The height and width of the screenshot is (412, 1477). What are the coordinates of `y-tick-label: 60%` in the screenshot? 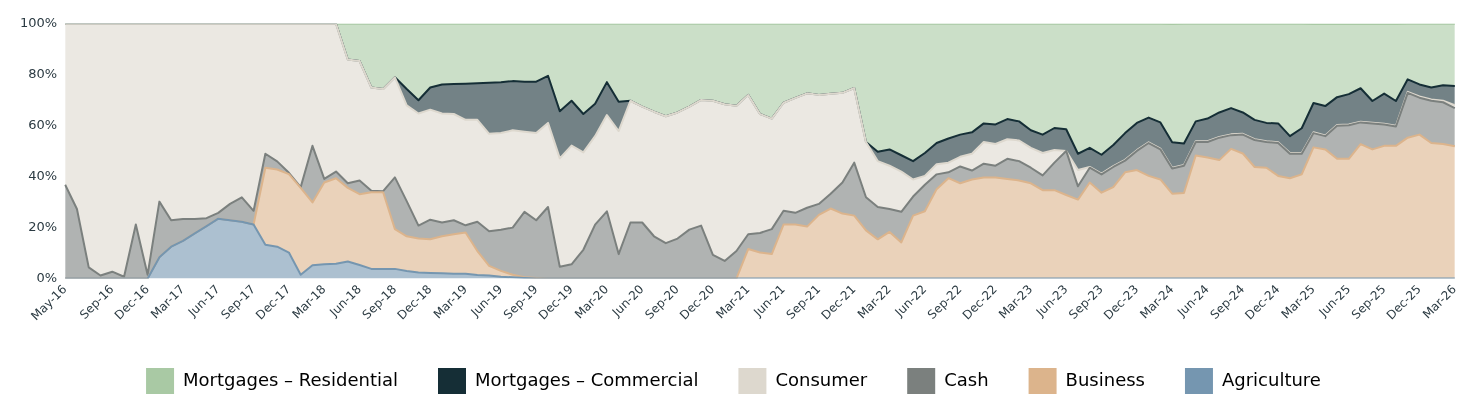 It's located at (43, 125).